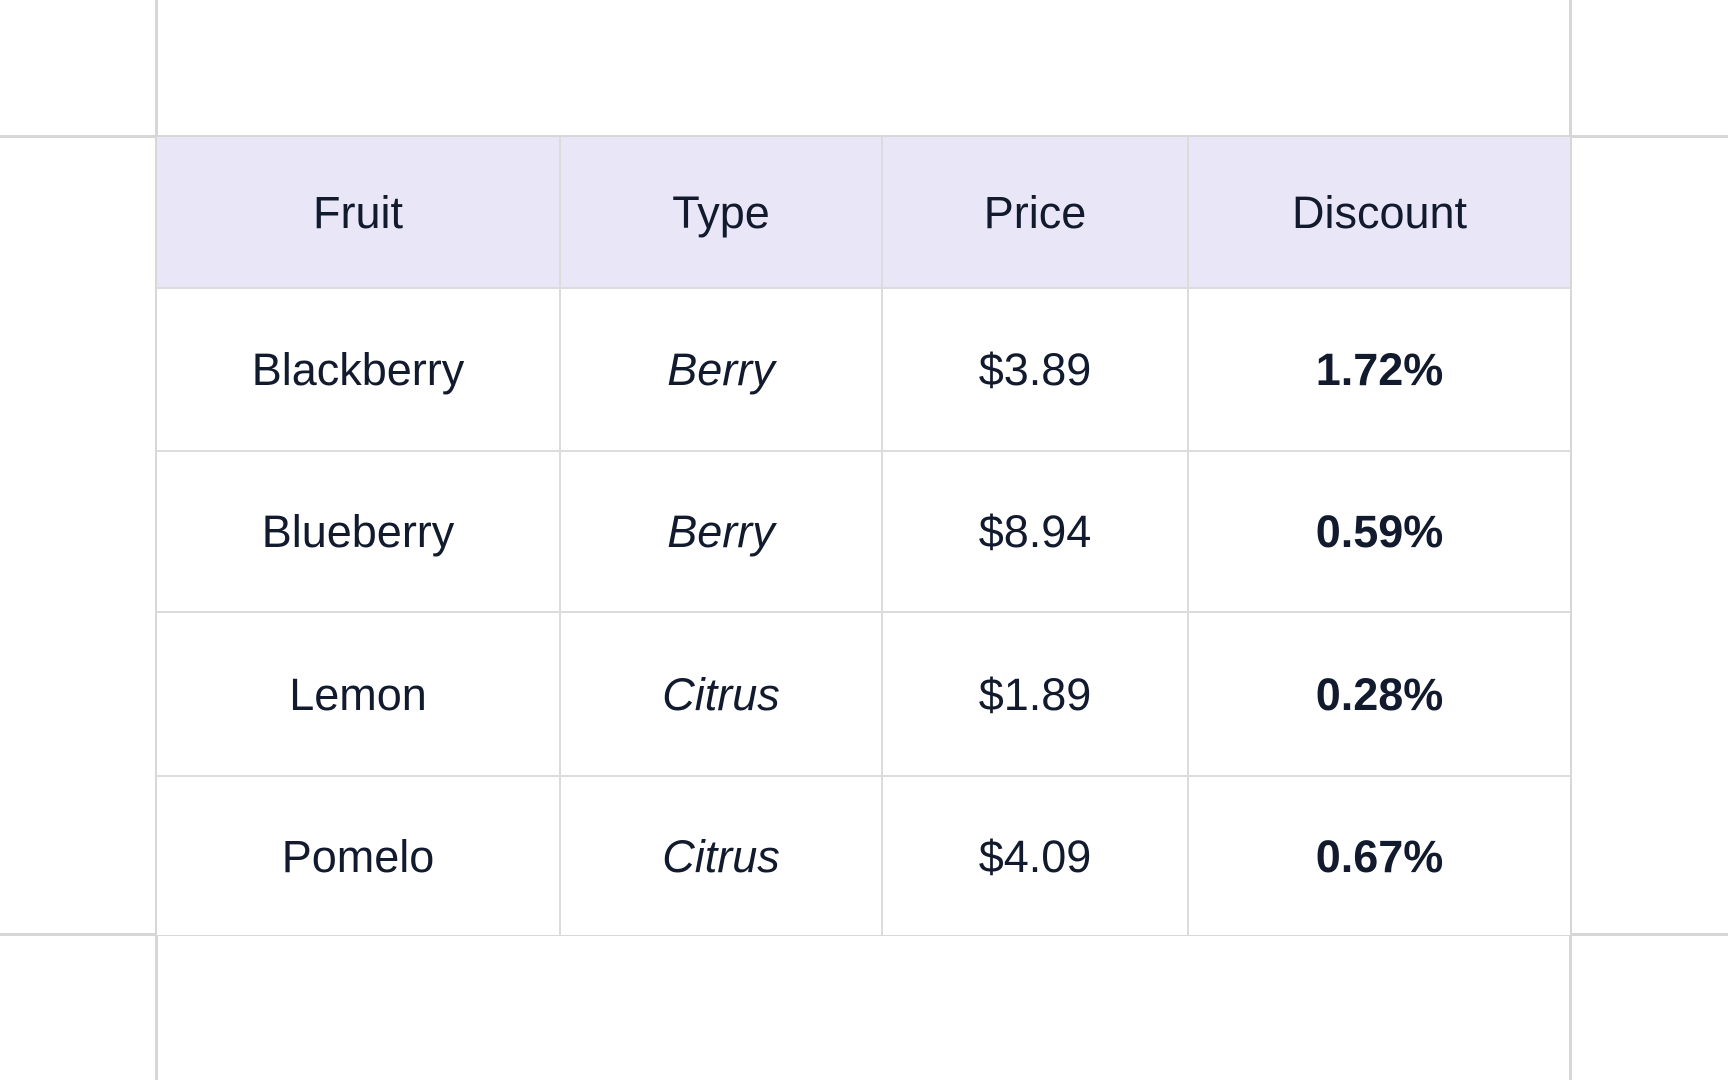 This screenshot has height=1080, width=1728. What do you see at coordinates (1036, 370) in the screenshot?
I see `cell-price: $3.89` at bounding box center [1036, 370].